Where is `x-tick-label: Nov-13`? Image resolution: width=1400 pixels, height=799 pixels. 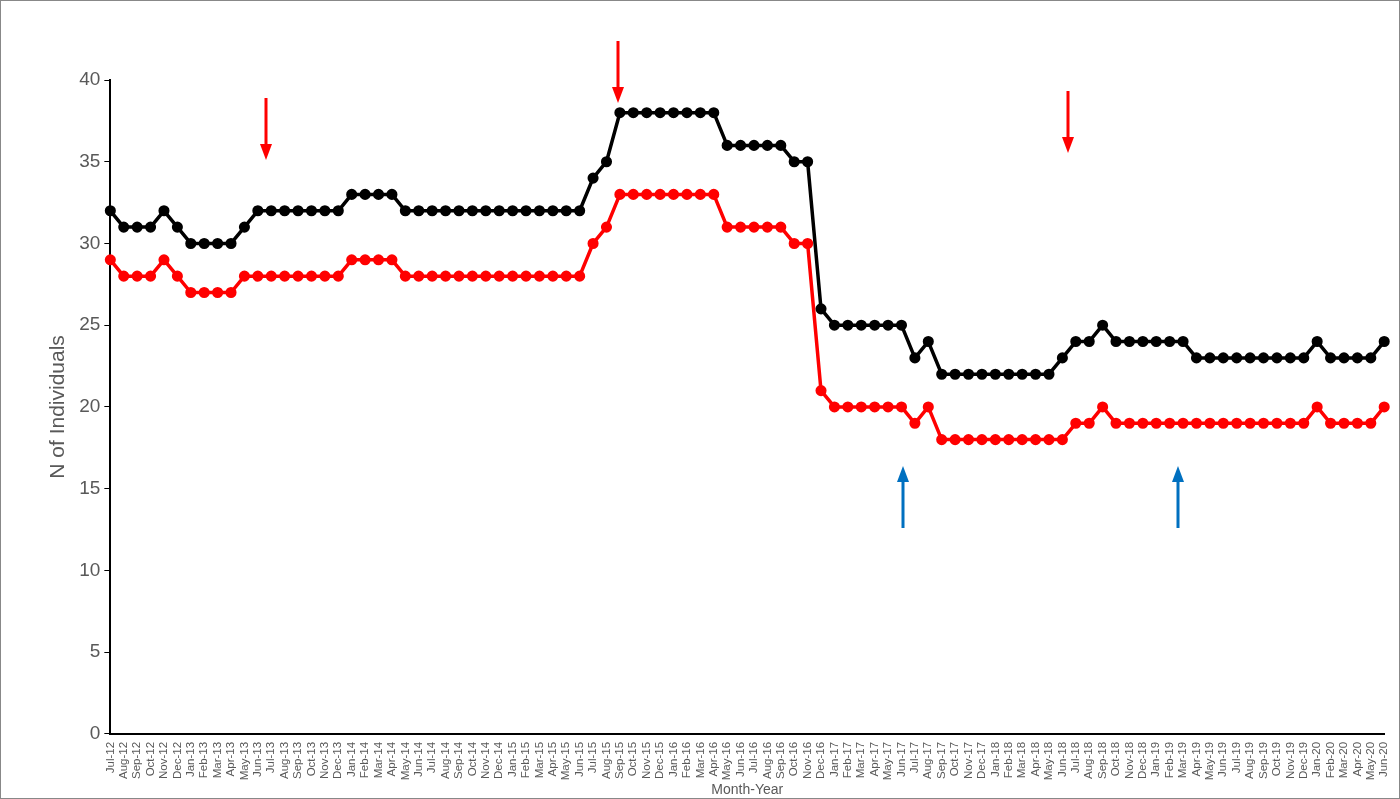 x-tick-label: Nov-13 is located at coordinates (324, 760).